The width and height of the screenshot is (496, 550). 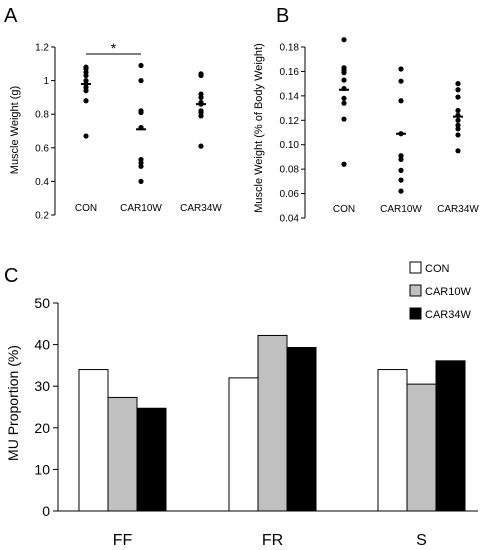 I want to click on panel-b-y-tick-label: 0.12, so click(x=290, y=121).